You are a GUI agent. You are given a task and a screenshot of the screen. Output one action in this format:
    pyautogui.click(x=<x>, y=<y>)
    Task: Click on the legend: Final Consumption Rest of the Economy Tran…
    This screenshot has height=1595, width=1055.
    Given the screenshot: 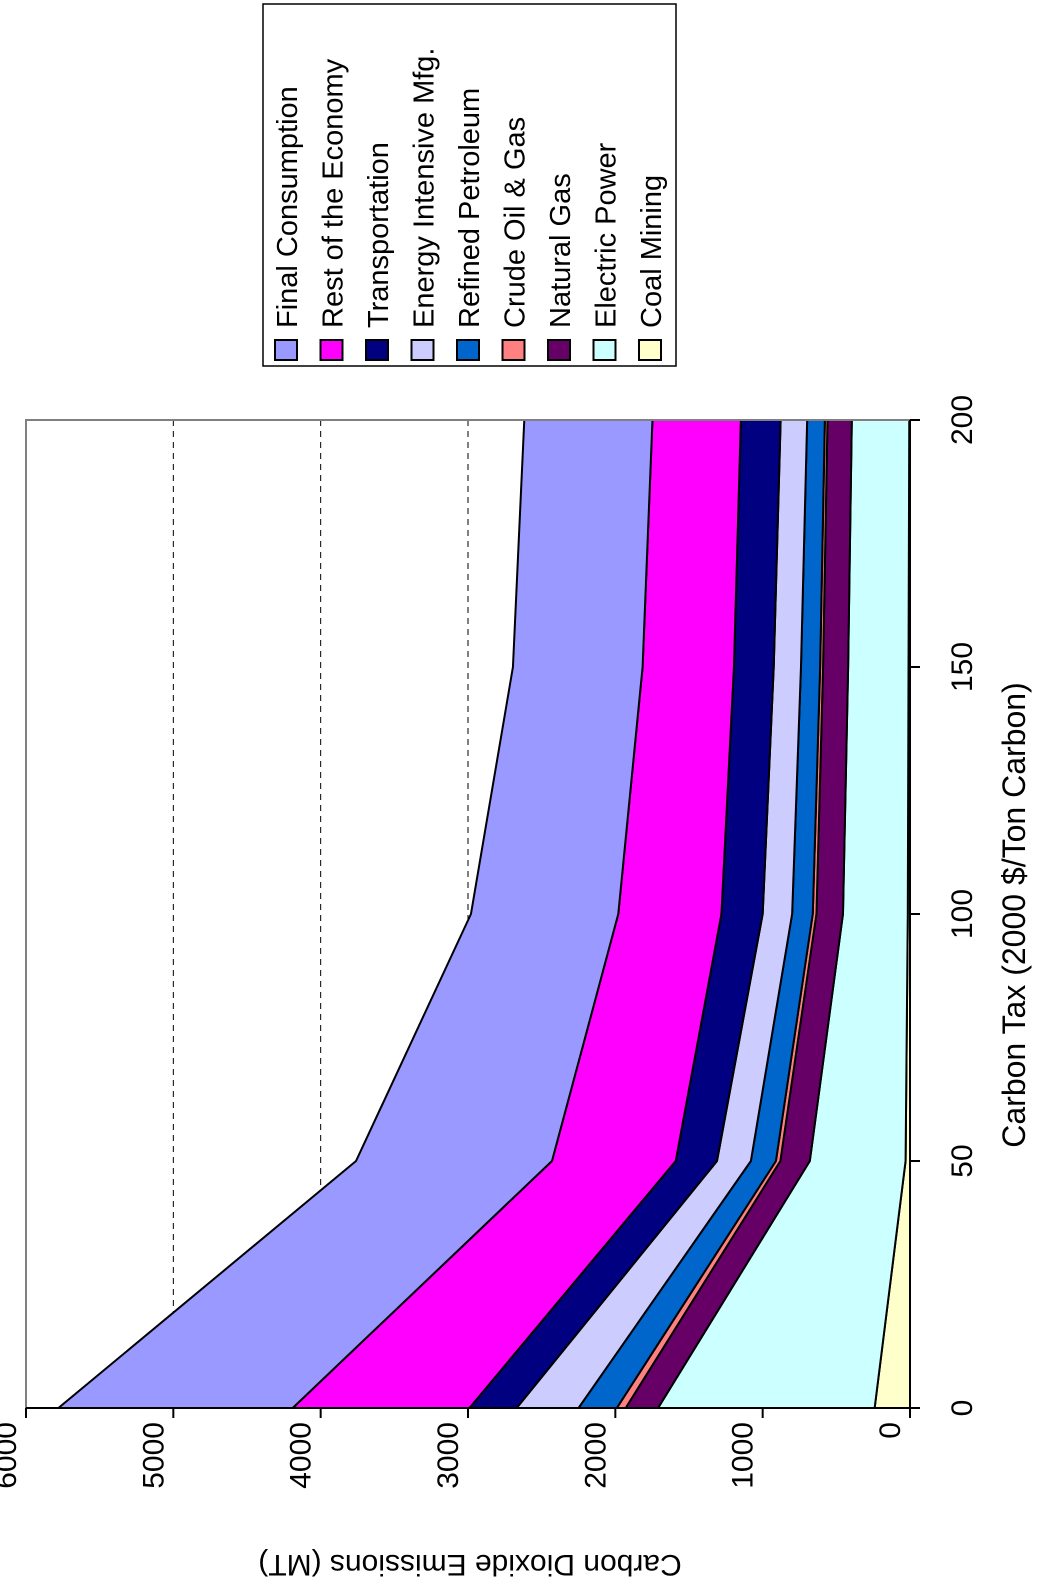 What is the action you would take?
    pyautogui.click(x=469, y=185)
    